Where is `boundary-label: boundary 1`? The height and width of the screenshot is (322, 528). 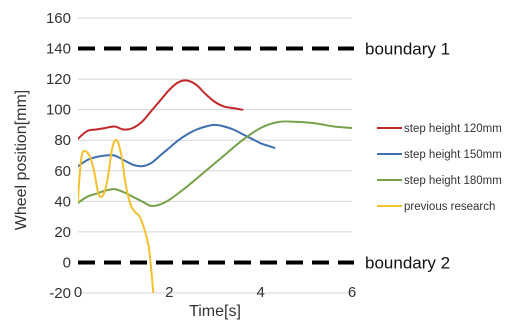 boundary-label: boundary 1 is located at coordinates (407, 49).